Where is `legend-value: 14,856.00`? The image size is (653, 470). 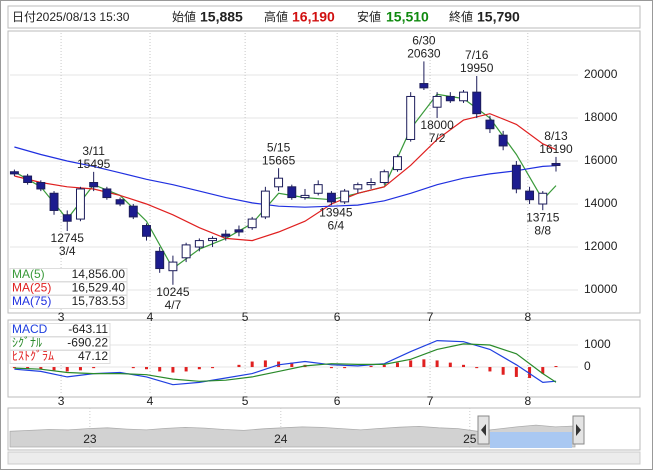
legend-value: 14,856.00 is located at coordinates (99, 274).